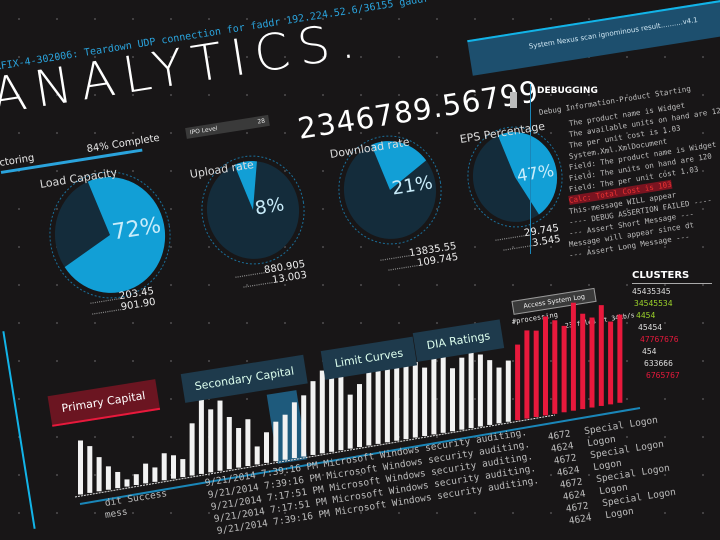  I want to click on cluster-value: 4454, so click(646, 315).